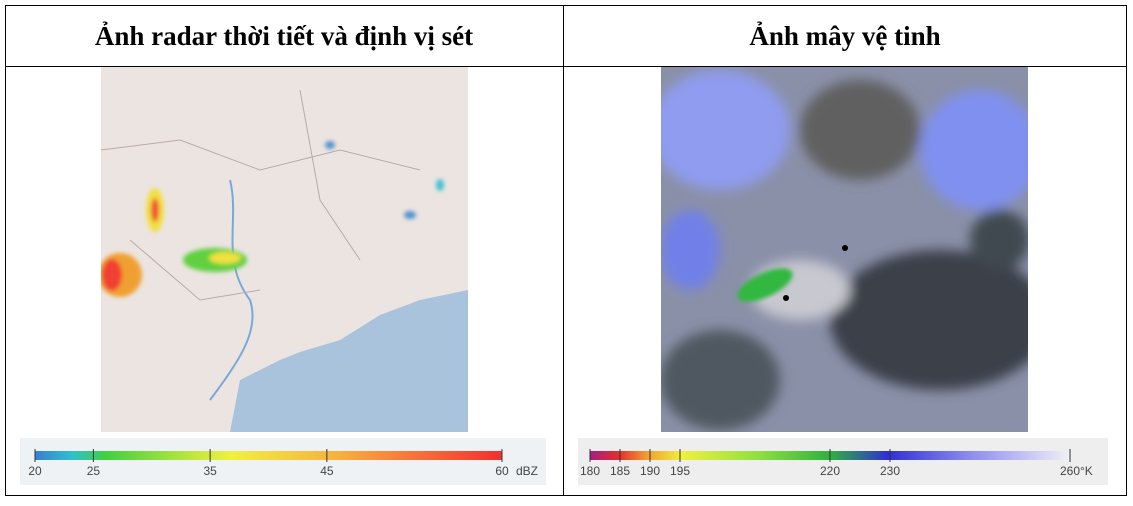 The height and width of the screenshot is (506, 1133). Describe the element at coordinates (890, 471) in the screenshot. I see `colorbar-tick-label: 230` at that location.